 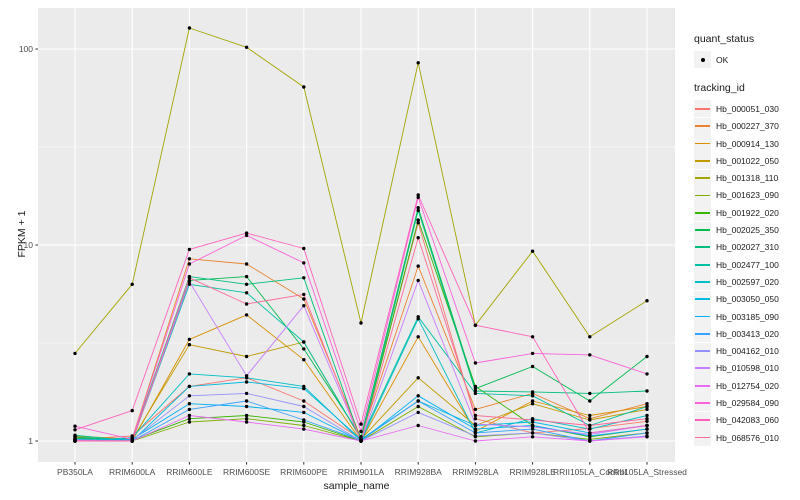 What do you see at coordinates (475, 472) in the screenshot?
I see `x-tick-label: RRIM928LA` at bounding box center [475, 472].